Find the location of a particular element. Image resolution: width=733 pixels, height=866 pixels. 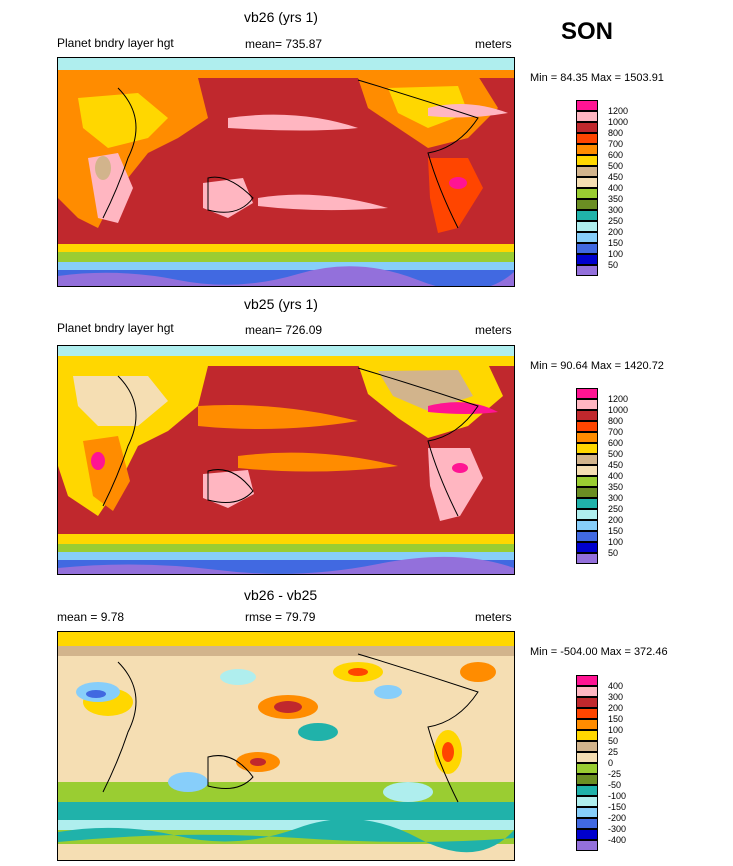

legend-label: 800 is located at coordinates (616, 133).